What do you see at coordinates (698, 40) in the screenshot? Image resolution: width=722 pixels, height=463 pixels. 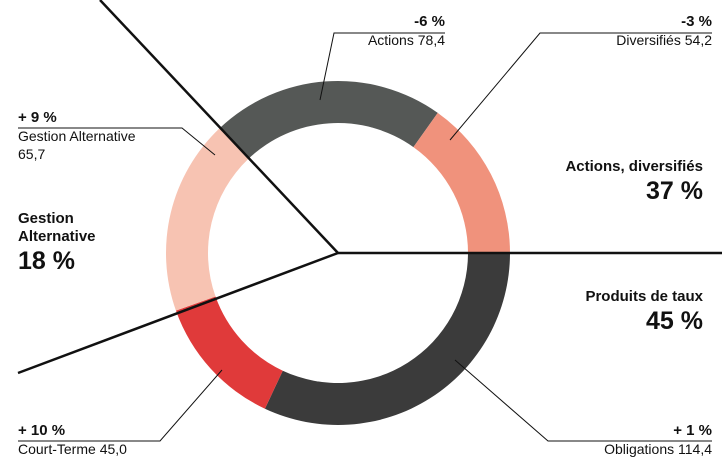 I see `value: 54,2` at bounding box center [698, 40].